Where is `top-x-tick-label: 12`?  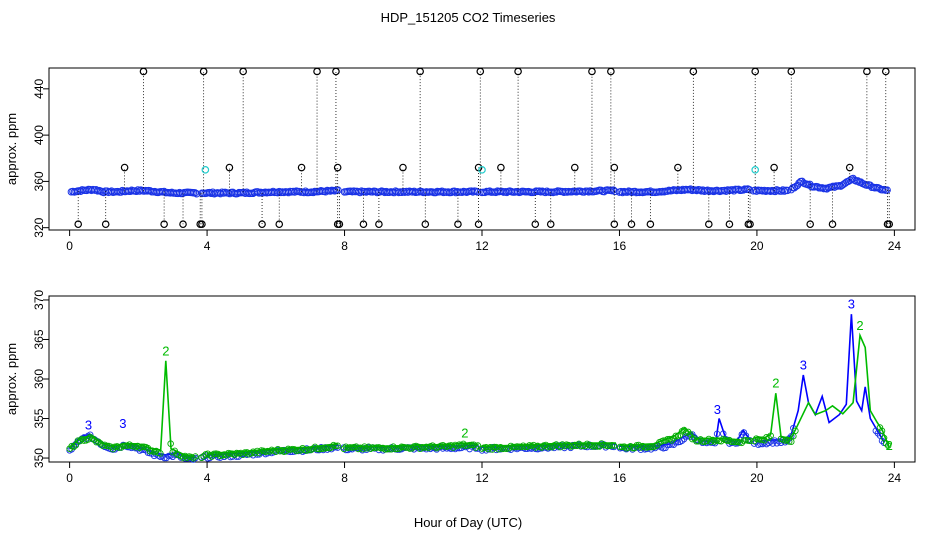
top-x-tick-label: 12 is located at coordinates (482, 246).